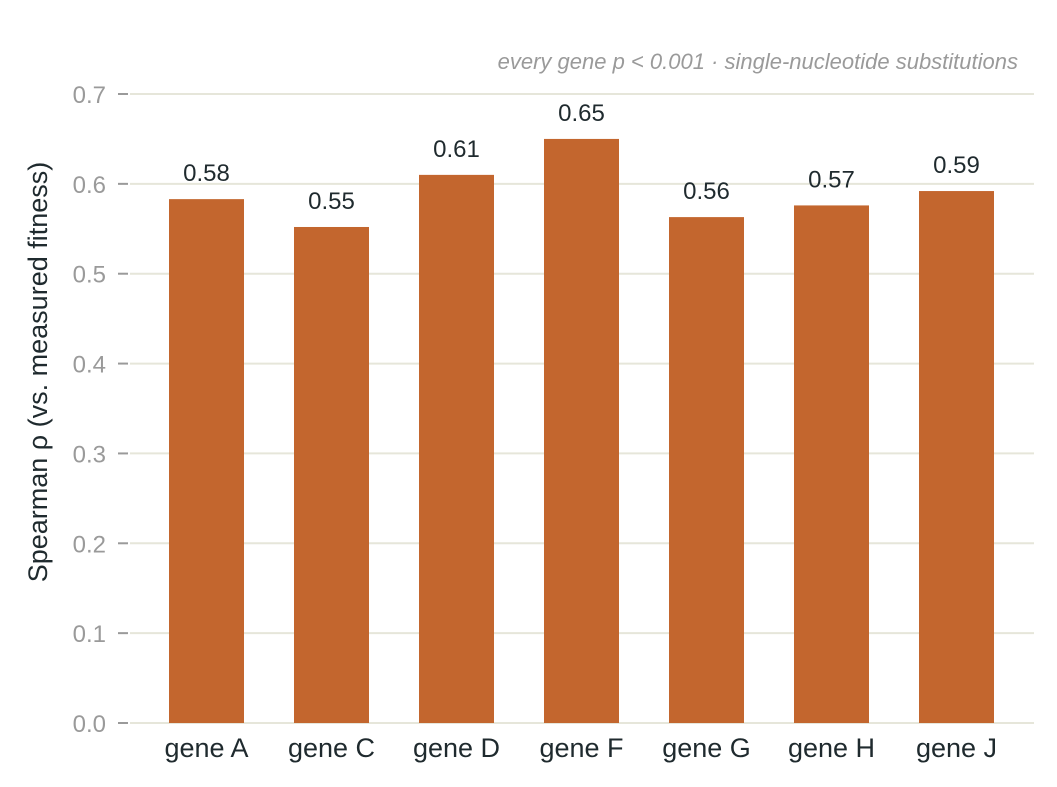  Describe the element at coordinates (831, 748) in the screenshot. I see `x-tick-label: gene H` at that location.